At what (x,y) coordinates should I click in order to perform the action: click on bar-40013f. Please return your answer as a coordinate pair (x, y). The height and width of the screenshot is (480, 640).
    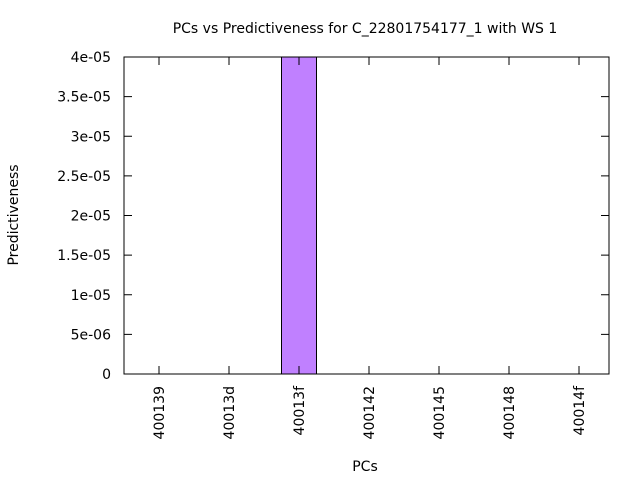
    Looking at the image, I should click on (299, 215).